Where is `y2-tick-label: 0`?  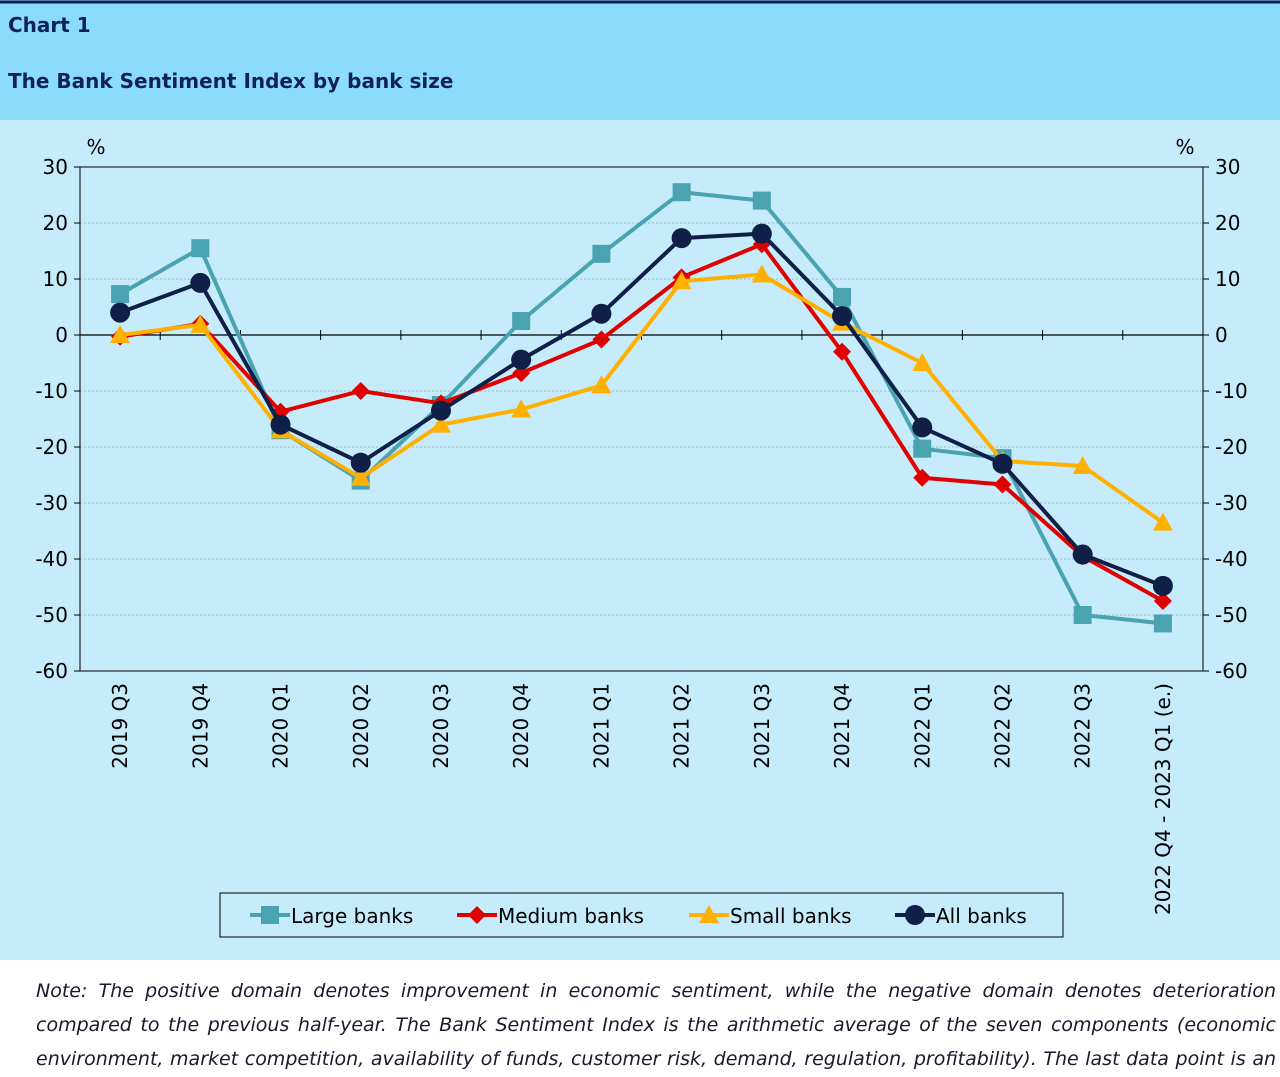
y2-tick-label: 0 is located at coordinates (1221, 335).